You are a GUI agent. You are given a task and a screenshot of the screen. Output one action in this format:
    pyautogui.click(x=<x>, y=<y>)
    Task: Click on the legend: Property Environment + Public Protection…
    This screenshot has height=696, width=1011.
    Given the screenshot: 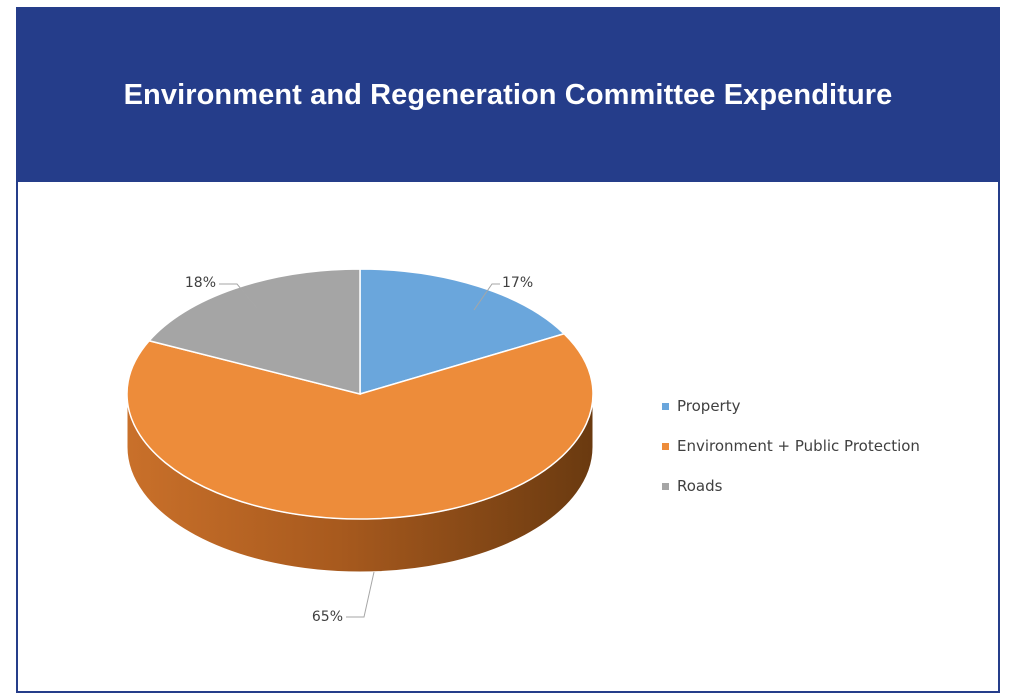 What is the action you would take?
    pyautogui.click(x=791, y=446)
    